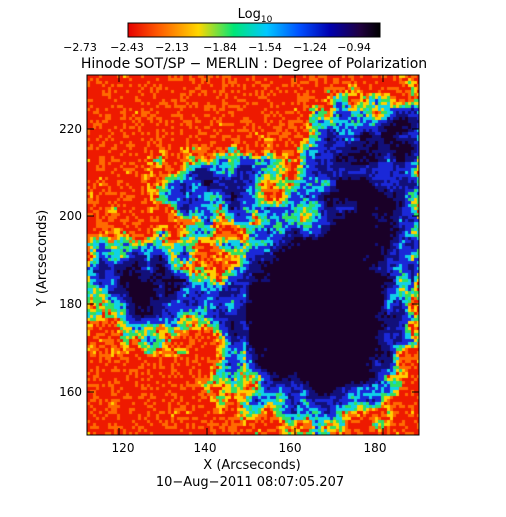 This screenshot has height=517, width=506. What do you see at coordinates (70, 216) in the screenshot?
I see `y-tick-label: 200` at bounding box center [70, 216].